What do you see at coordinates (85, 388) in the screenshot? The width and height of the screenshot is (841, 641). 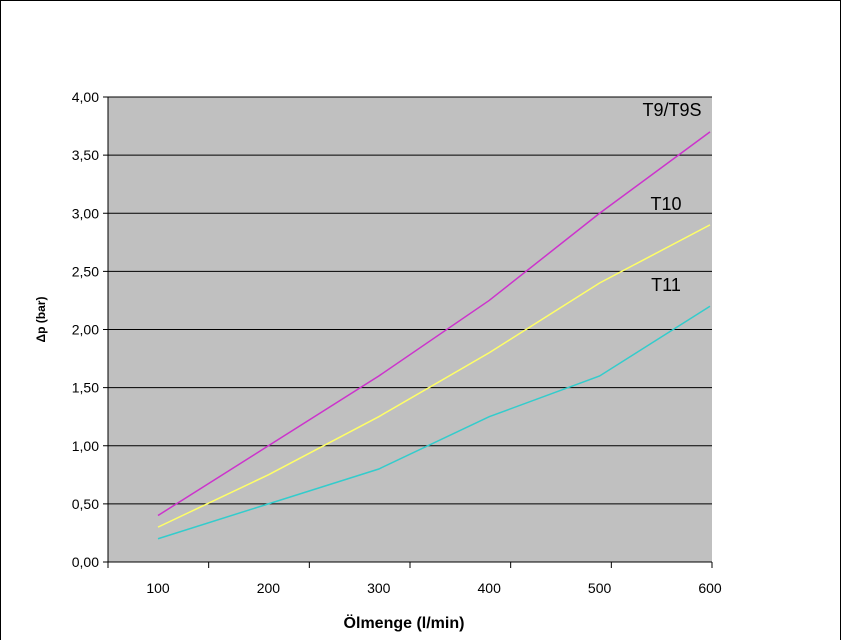 I see `y-tick-label: 1,50` at bounding box center [85, 388].